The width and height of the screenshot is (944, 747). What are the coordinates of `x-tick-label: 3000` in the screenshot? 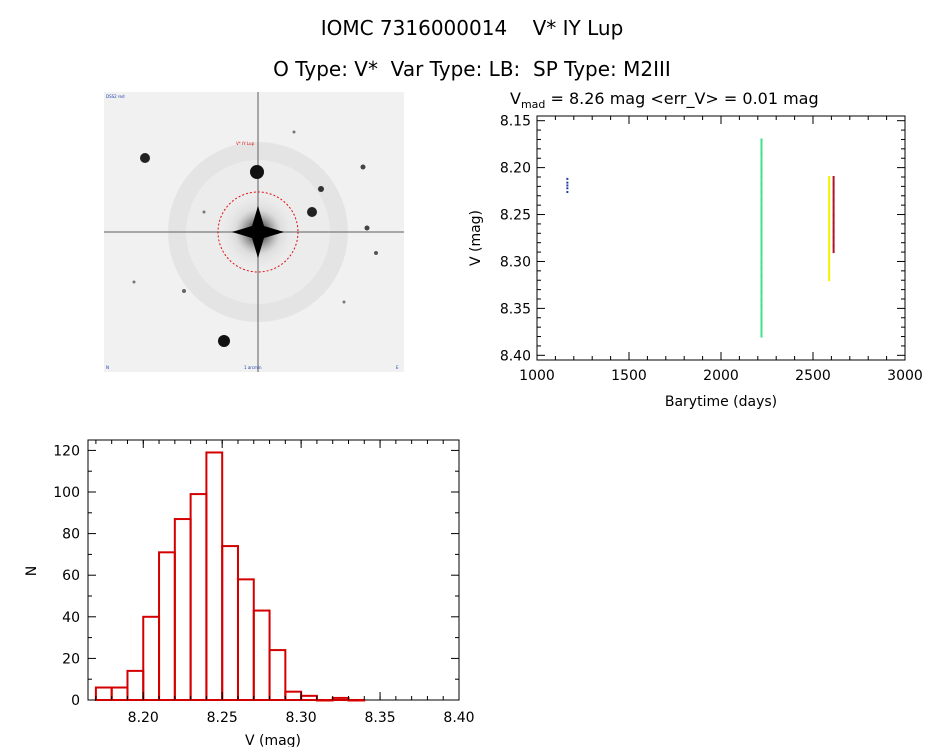 It's located at (905, 376).